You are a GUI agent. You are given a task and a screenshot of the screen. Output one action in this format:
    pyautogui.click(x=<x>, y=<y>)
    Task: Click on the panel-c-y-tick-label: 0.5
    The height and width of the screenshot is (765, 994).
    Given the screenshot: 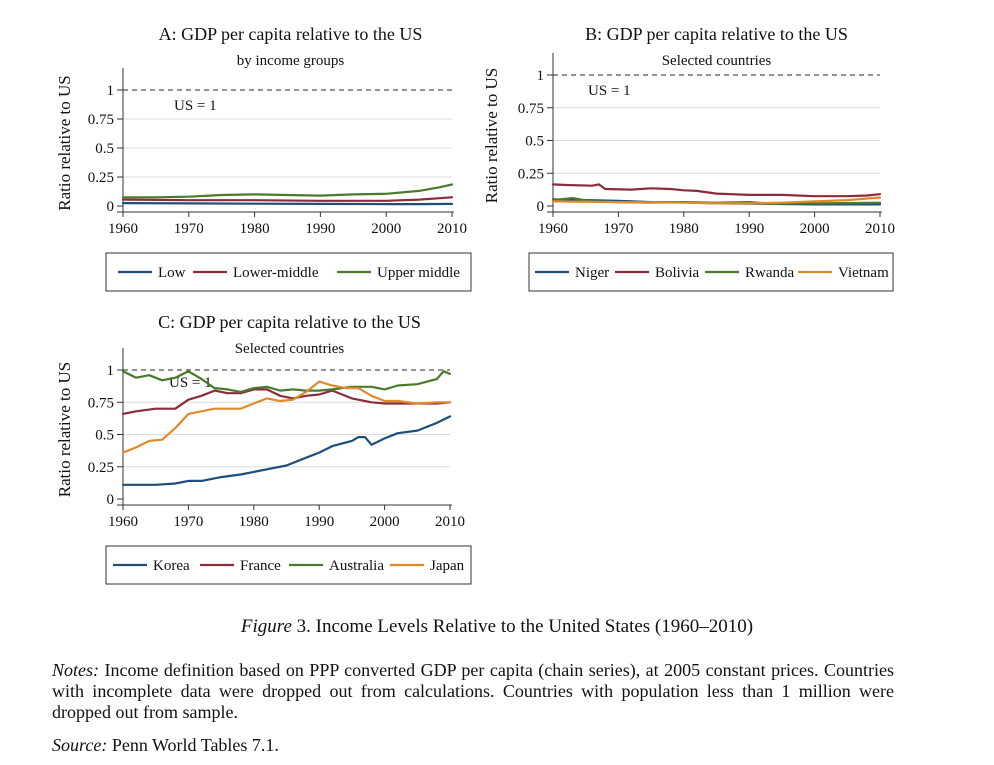 What is the action you would take?
    pyautogui.click(x=104, y=436)
    